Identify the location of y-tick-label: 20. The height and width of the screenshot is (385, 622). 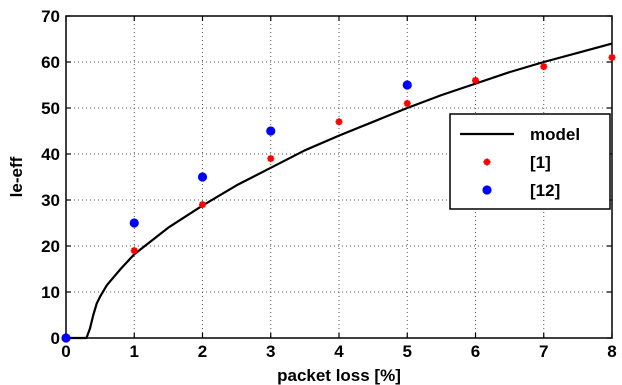
(50, 246).